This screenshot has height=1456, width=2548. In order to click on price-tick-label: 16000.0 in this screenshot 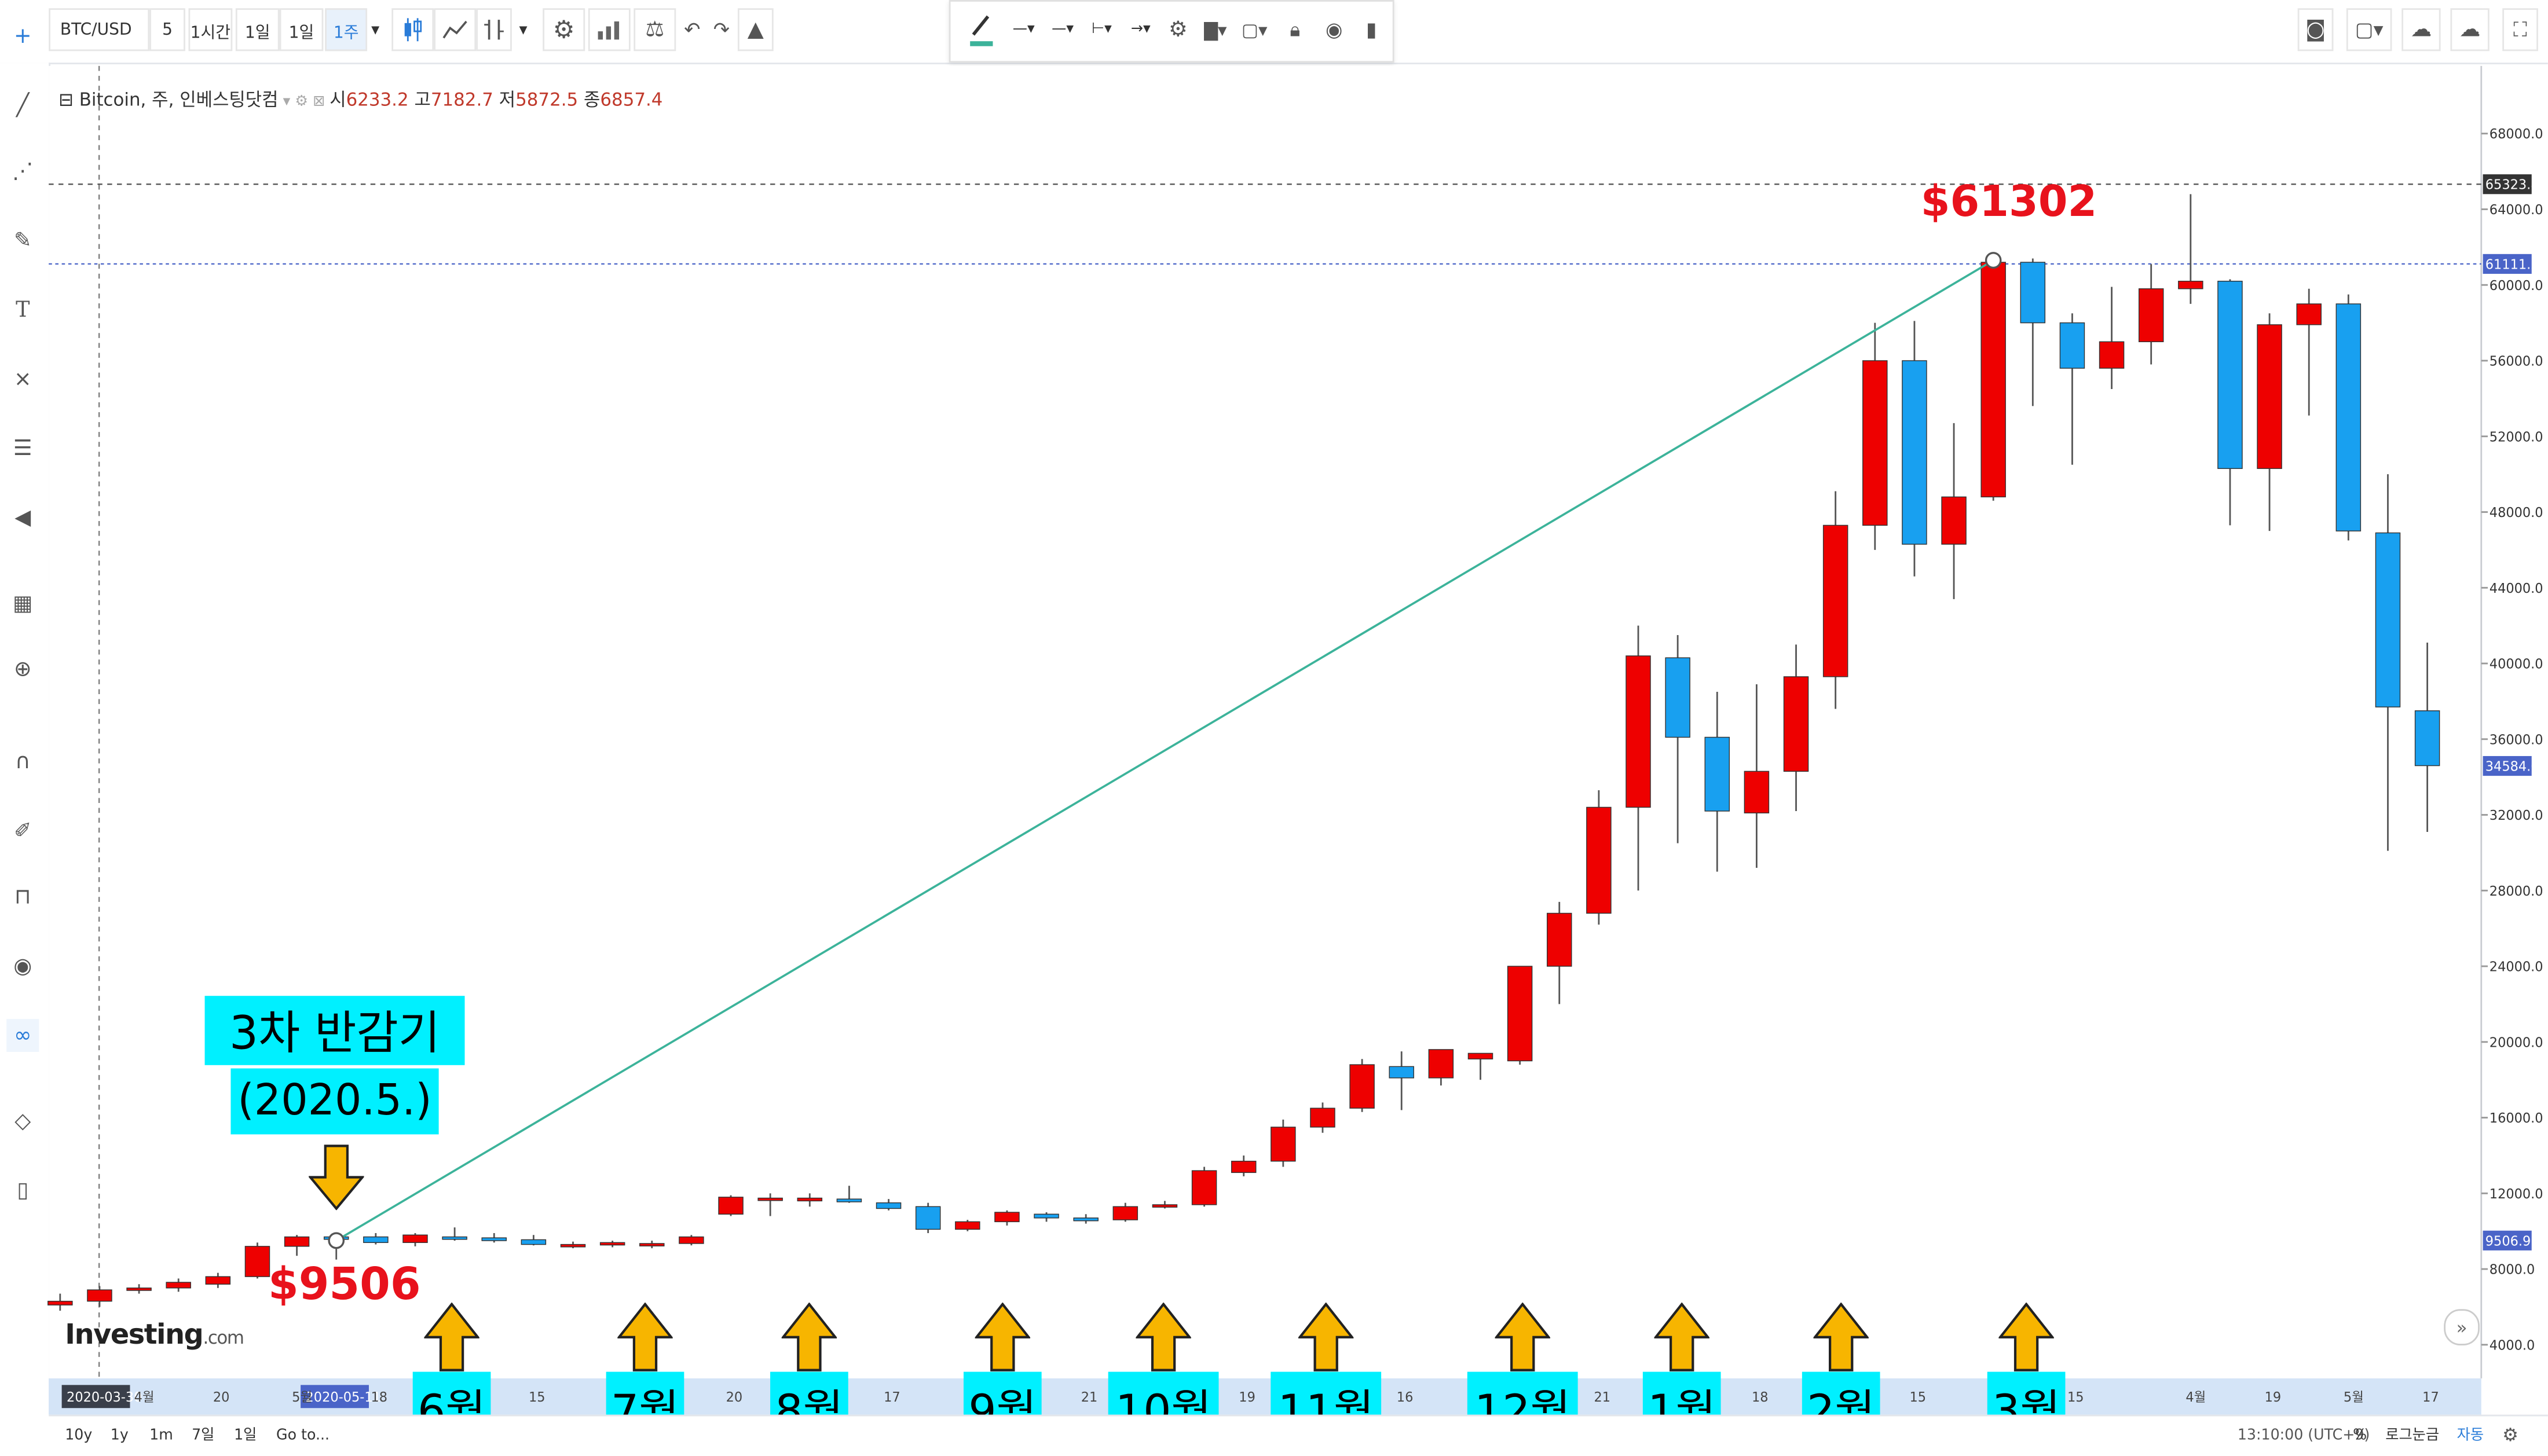, I will do `click(2516, 1118)`.